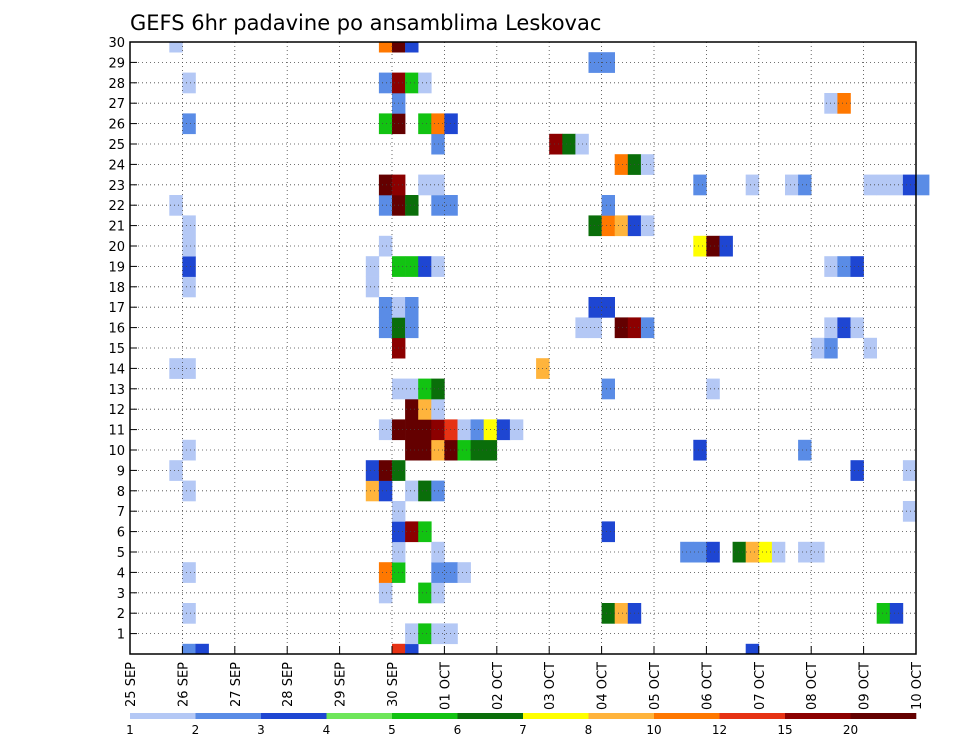 This screenshot has width=960, height=746. What do you see at coordinates (850, 730) in the screenshot?
I see `colorbar-label: 20` at bounding box center [850, 730].